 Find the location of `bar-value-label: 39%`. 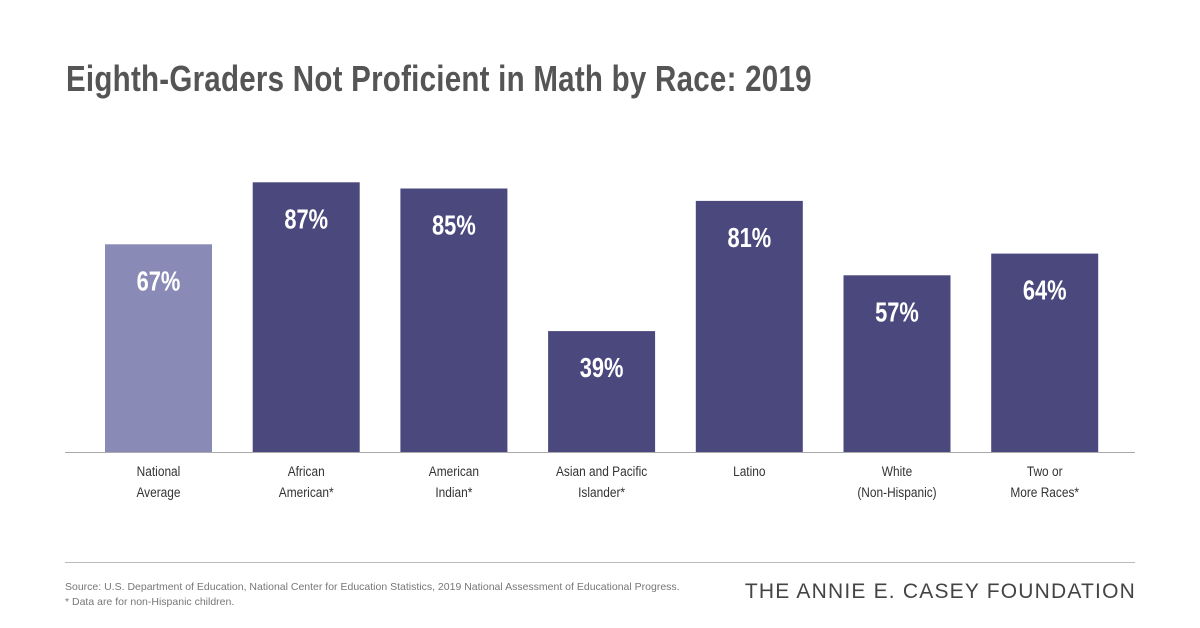

bar-value-label: 39% is located at coordinates (602, 368).